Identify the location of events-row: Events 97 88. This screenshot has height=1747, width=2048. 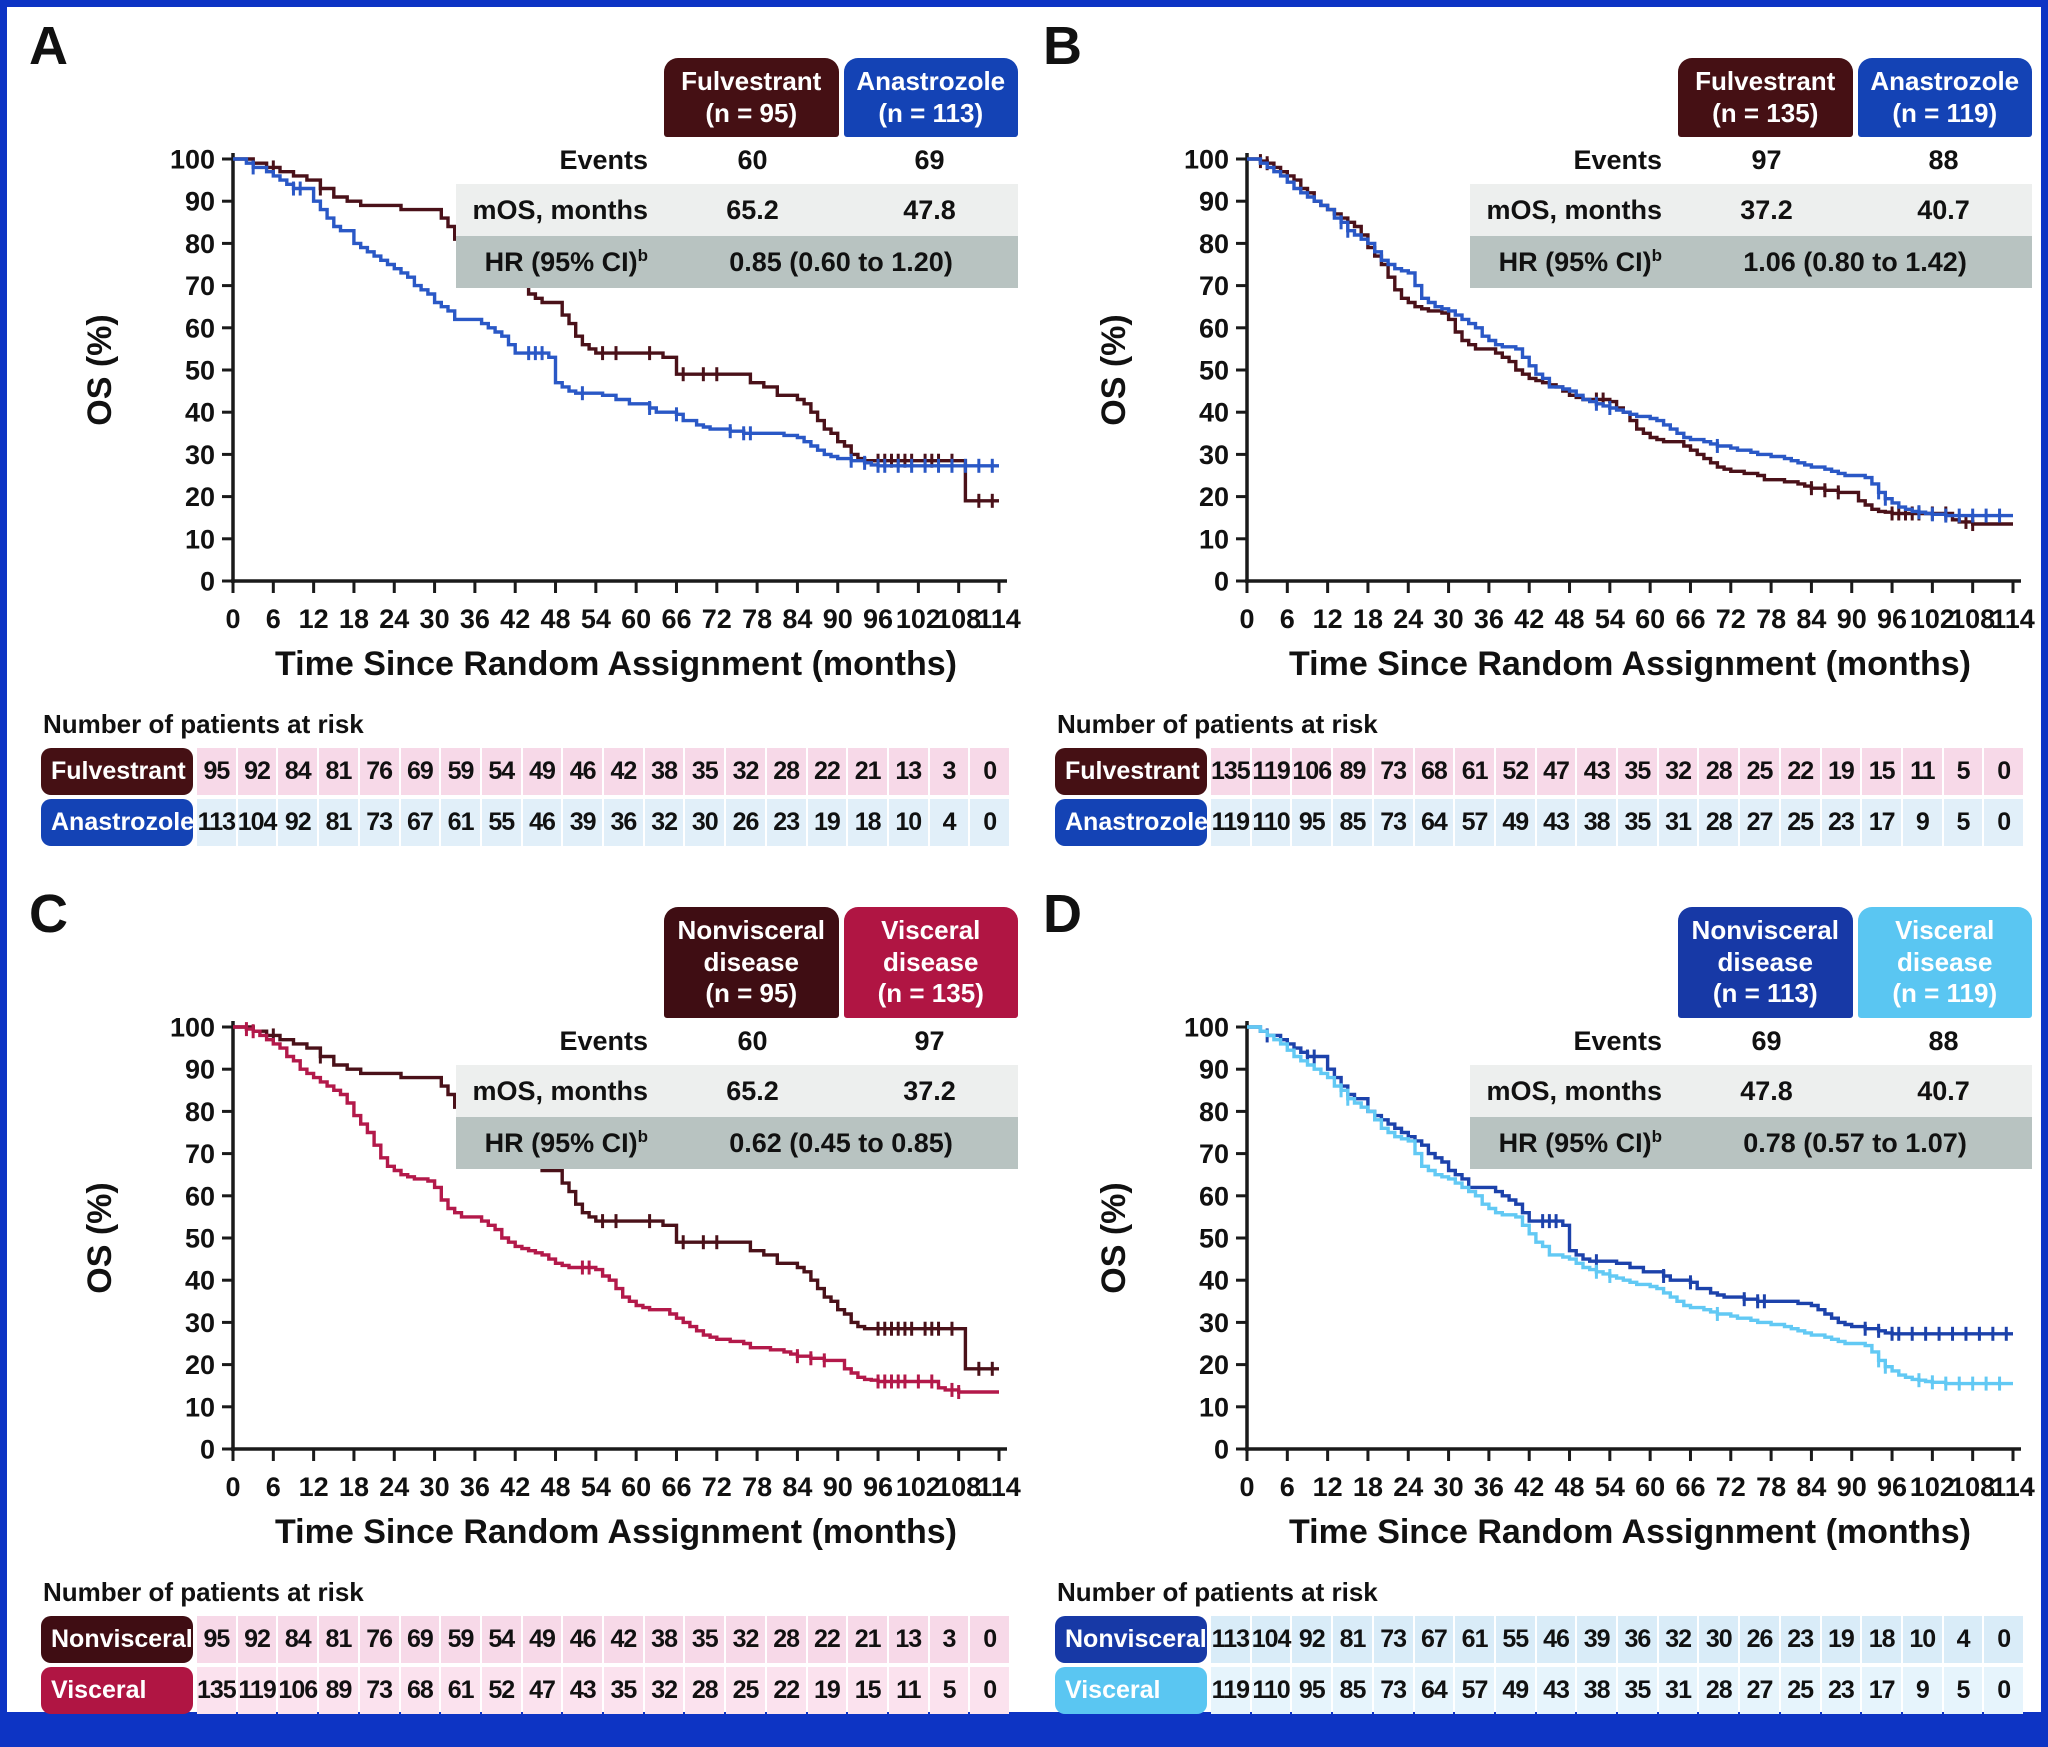
(1751, 160).